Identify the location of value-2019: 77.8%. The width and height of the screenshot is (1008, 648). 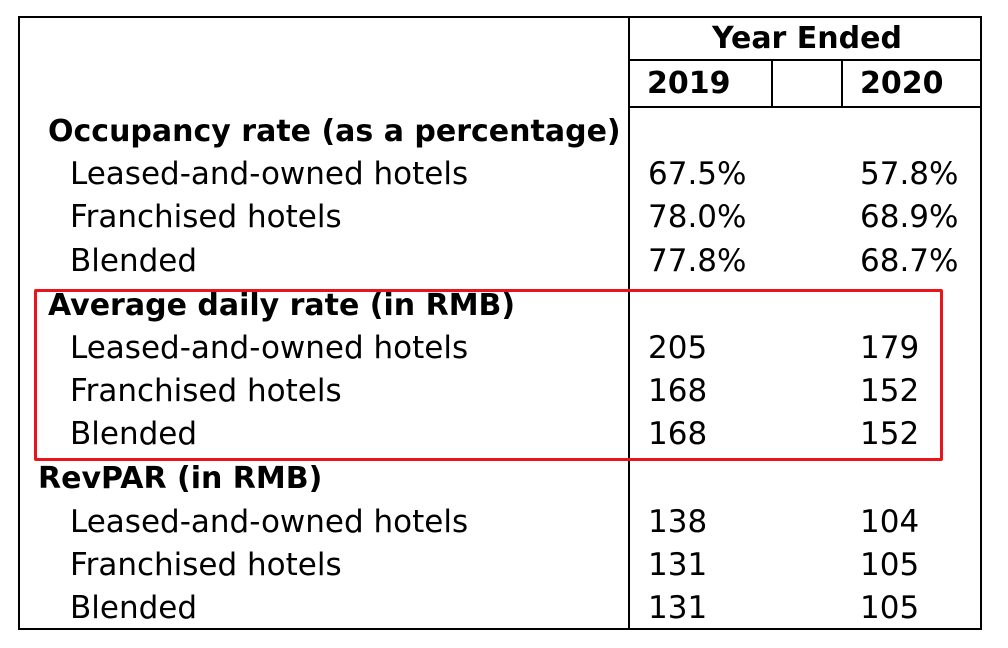
(697, 261).